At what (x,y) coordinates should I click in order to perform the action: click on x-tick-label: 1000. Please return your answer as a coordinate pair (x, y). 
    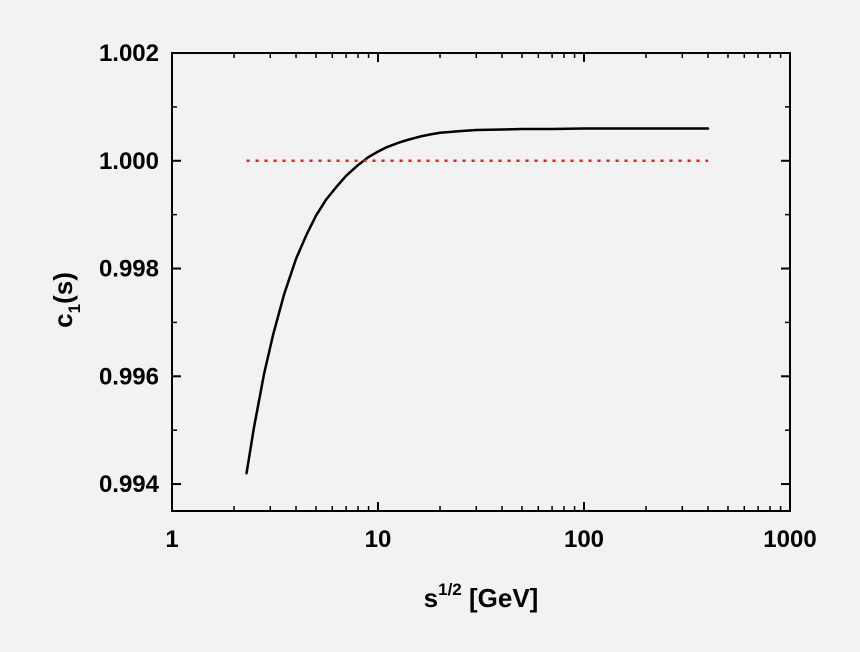
    Looking at the image, I should click on (789, 539).